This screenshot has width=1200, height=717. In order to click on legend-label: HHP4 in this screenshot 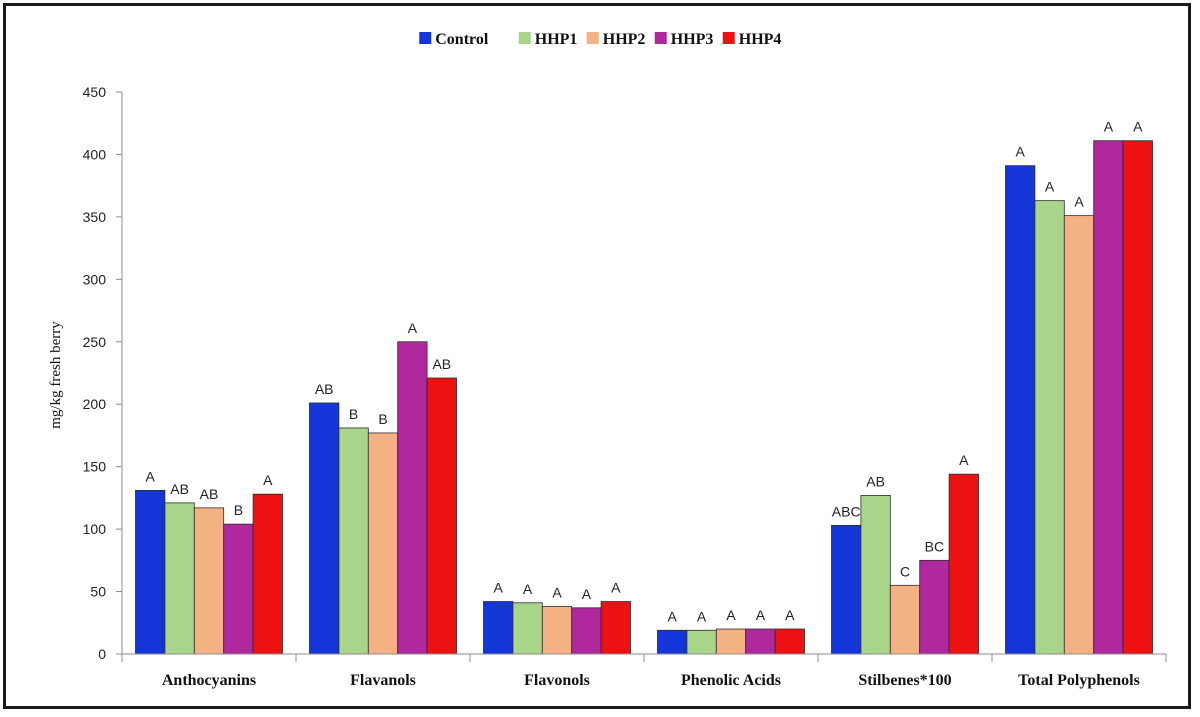, I will do `click(760, 39)`.